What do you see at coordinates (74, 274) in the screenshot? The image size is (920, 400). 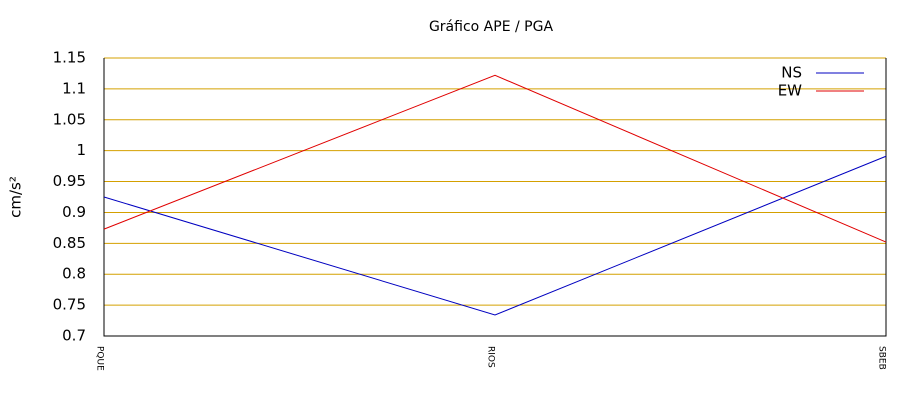 I see `y-tick-label: 0.8` at bounding box center [74, 274].